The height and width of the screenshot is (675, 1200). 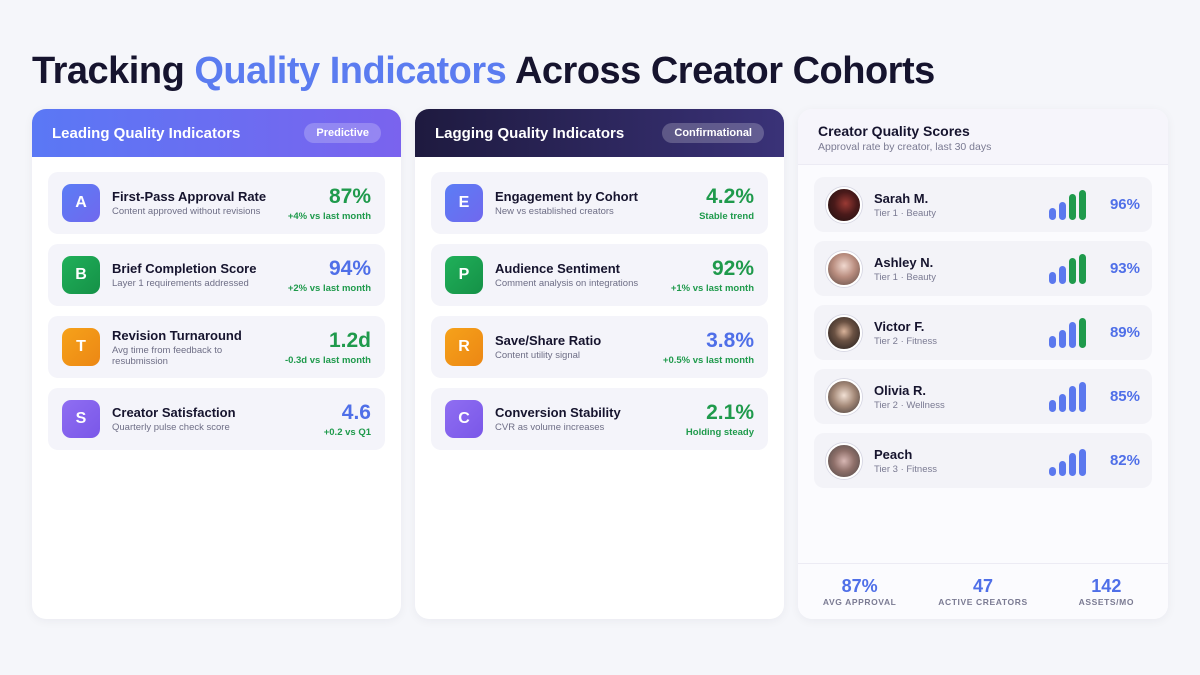 I want to click on indicator-delta: -0.3d vs last month, so click(x=327, y=360).